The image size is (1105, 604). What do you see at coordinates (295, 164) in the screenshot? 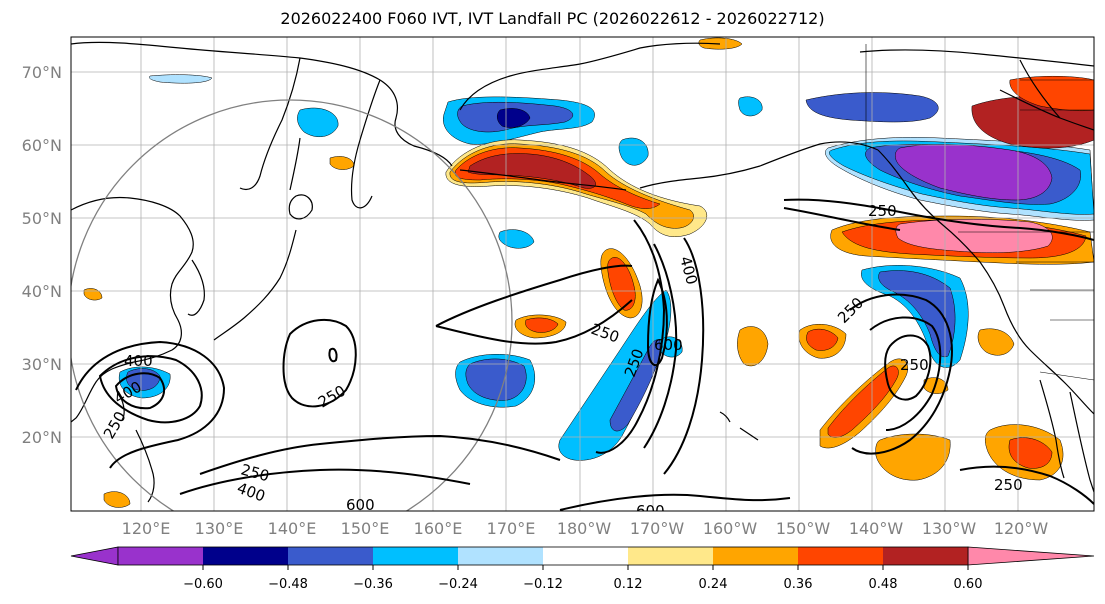
I see `coast-sakhalin` at bounding box center [295, 164].